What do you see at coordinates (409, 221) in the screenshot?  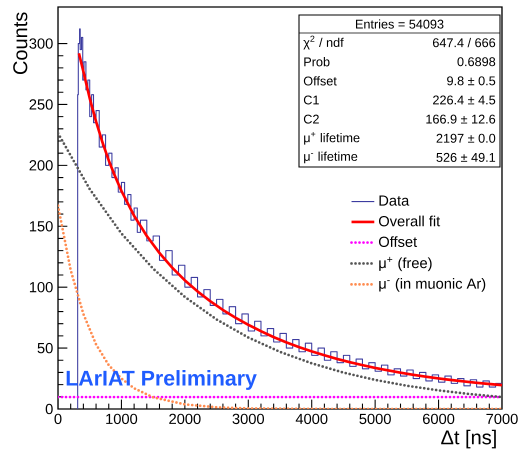 I see `legend-label: Overall fit` at bounding box center [409, 221].